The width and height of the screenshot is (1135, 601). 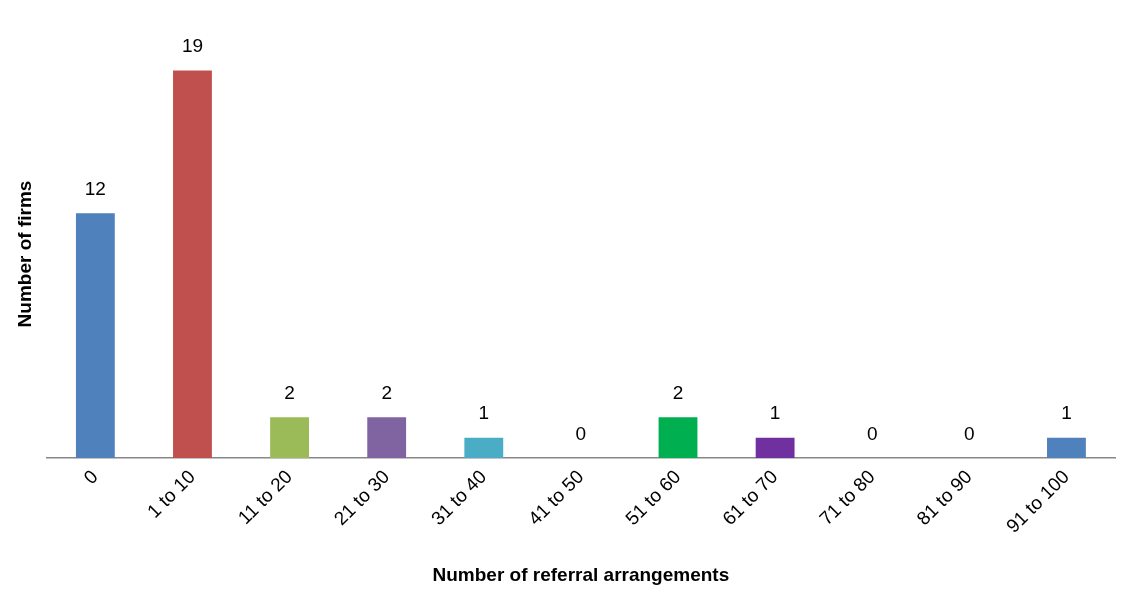 I want to click on x-tick-label: 1 to 10, so click(x=171, y=493).